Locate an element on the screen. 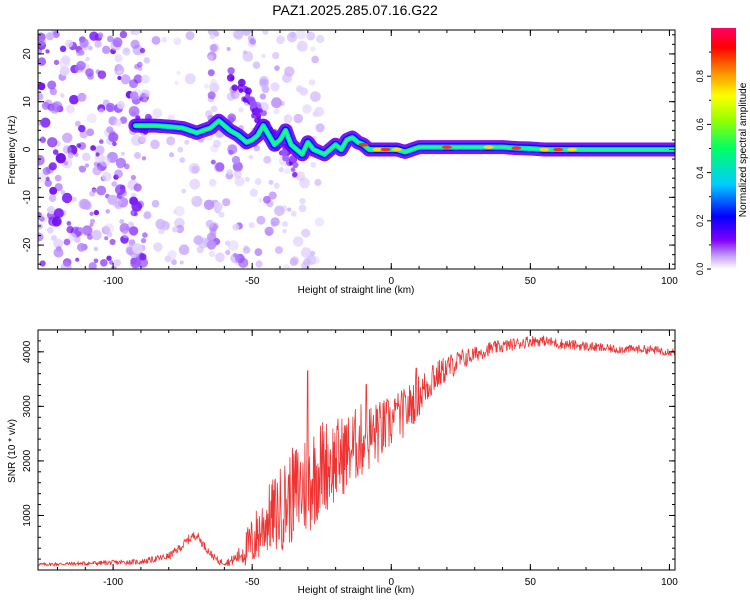 Image resolution: width=750 pixels, height=600 pixels. x-tick-label: 0 is located at coordinates (391, 582).